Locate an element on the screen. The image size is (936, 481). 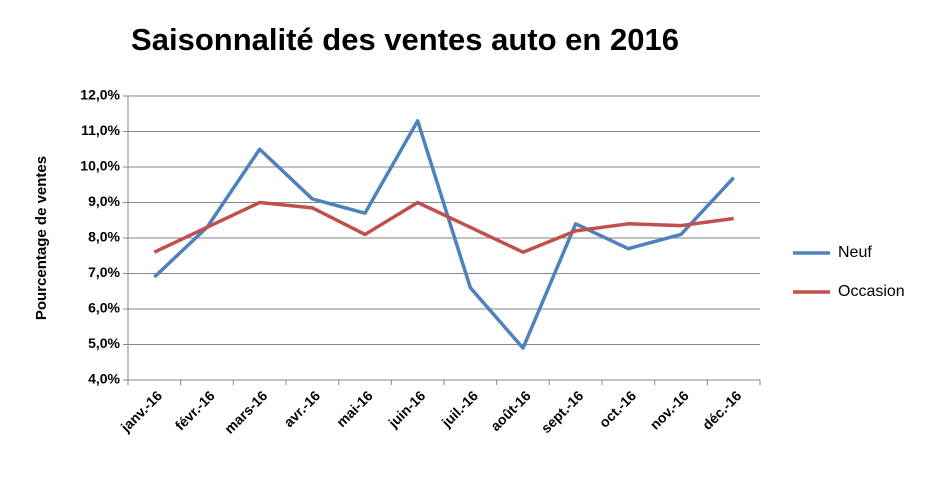
x-tick-label: avr.-16 is located at coordinates (301, 408).